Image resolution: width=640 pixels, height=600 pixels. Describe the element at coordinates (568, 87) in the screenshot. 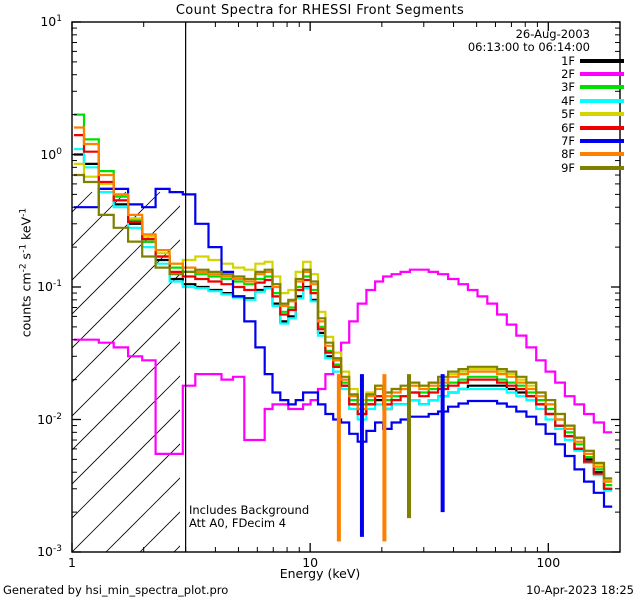

I see `legend-item-label: 3F` at that location.